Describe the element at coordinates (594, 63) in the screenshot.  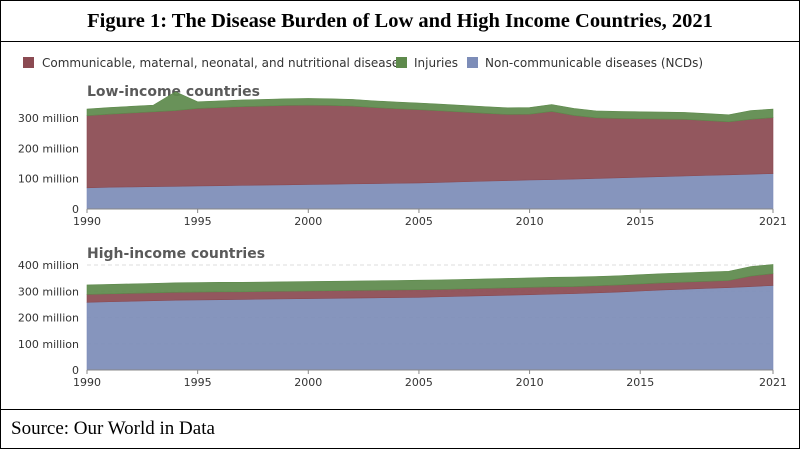
I see `legend-label-ncd: Non-communicable diseases (NCDs)` at that location.